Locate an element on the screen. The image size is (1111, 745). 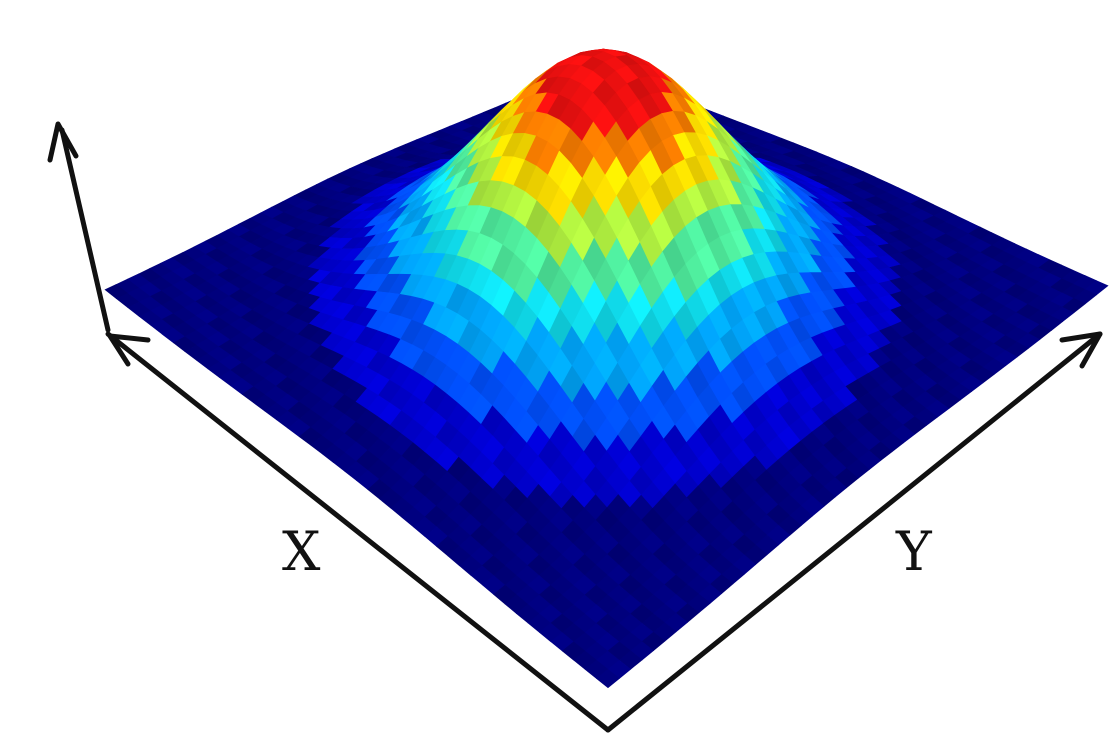
x-axis-arrow is located at coordinates (129, 350).